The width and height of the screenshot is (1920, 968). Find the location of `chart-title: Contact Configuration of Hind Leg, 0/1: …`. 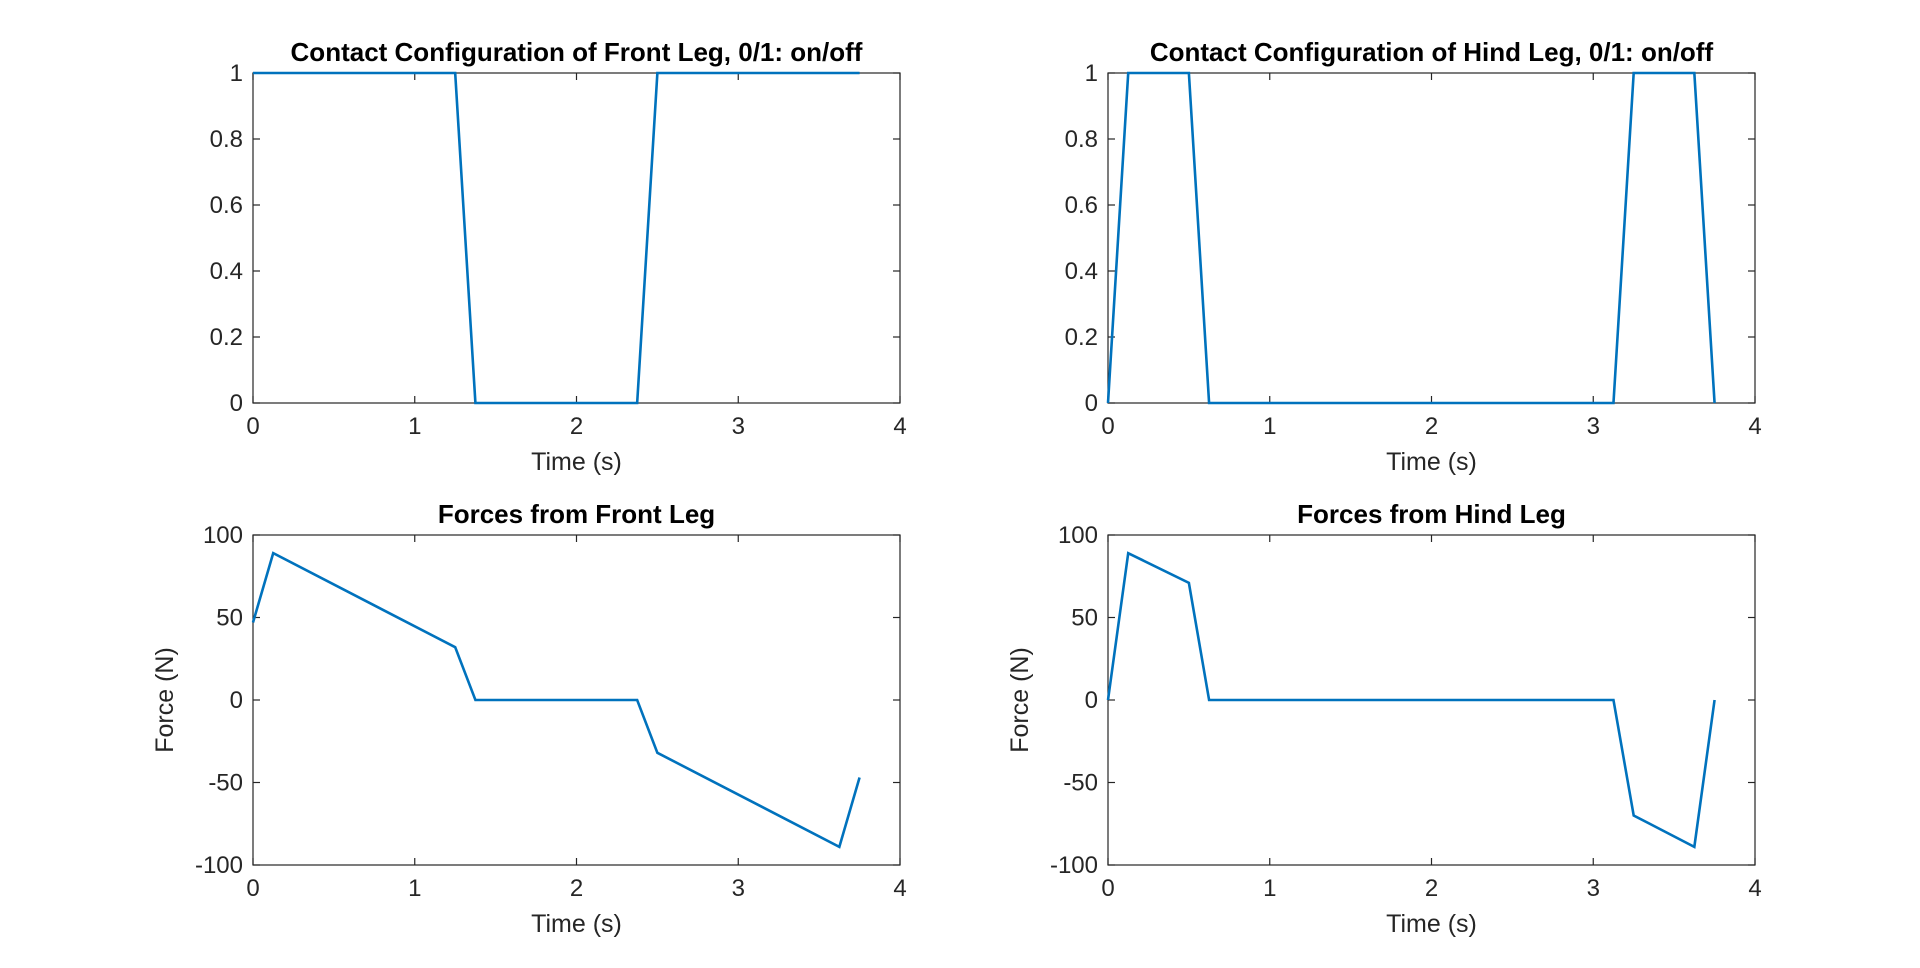

chart-title: Contact Configuration of Hind Leg, 0/1: … is located at coordinates (1432, 52).